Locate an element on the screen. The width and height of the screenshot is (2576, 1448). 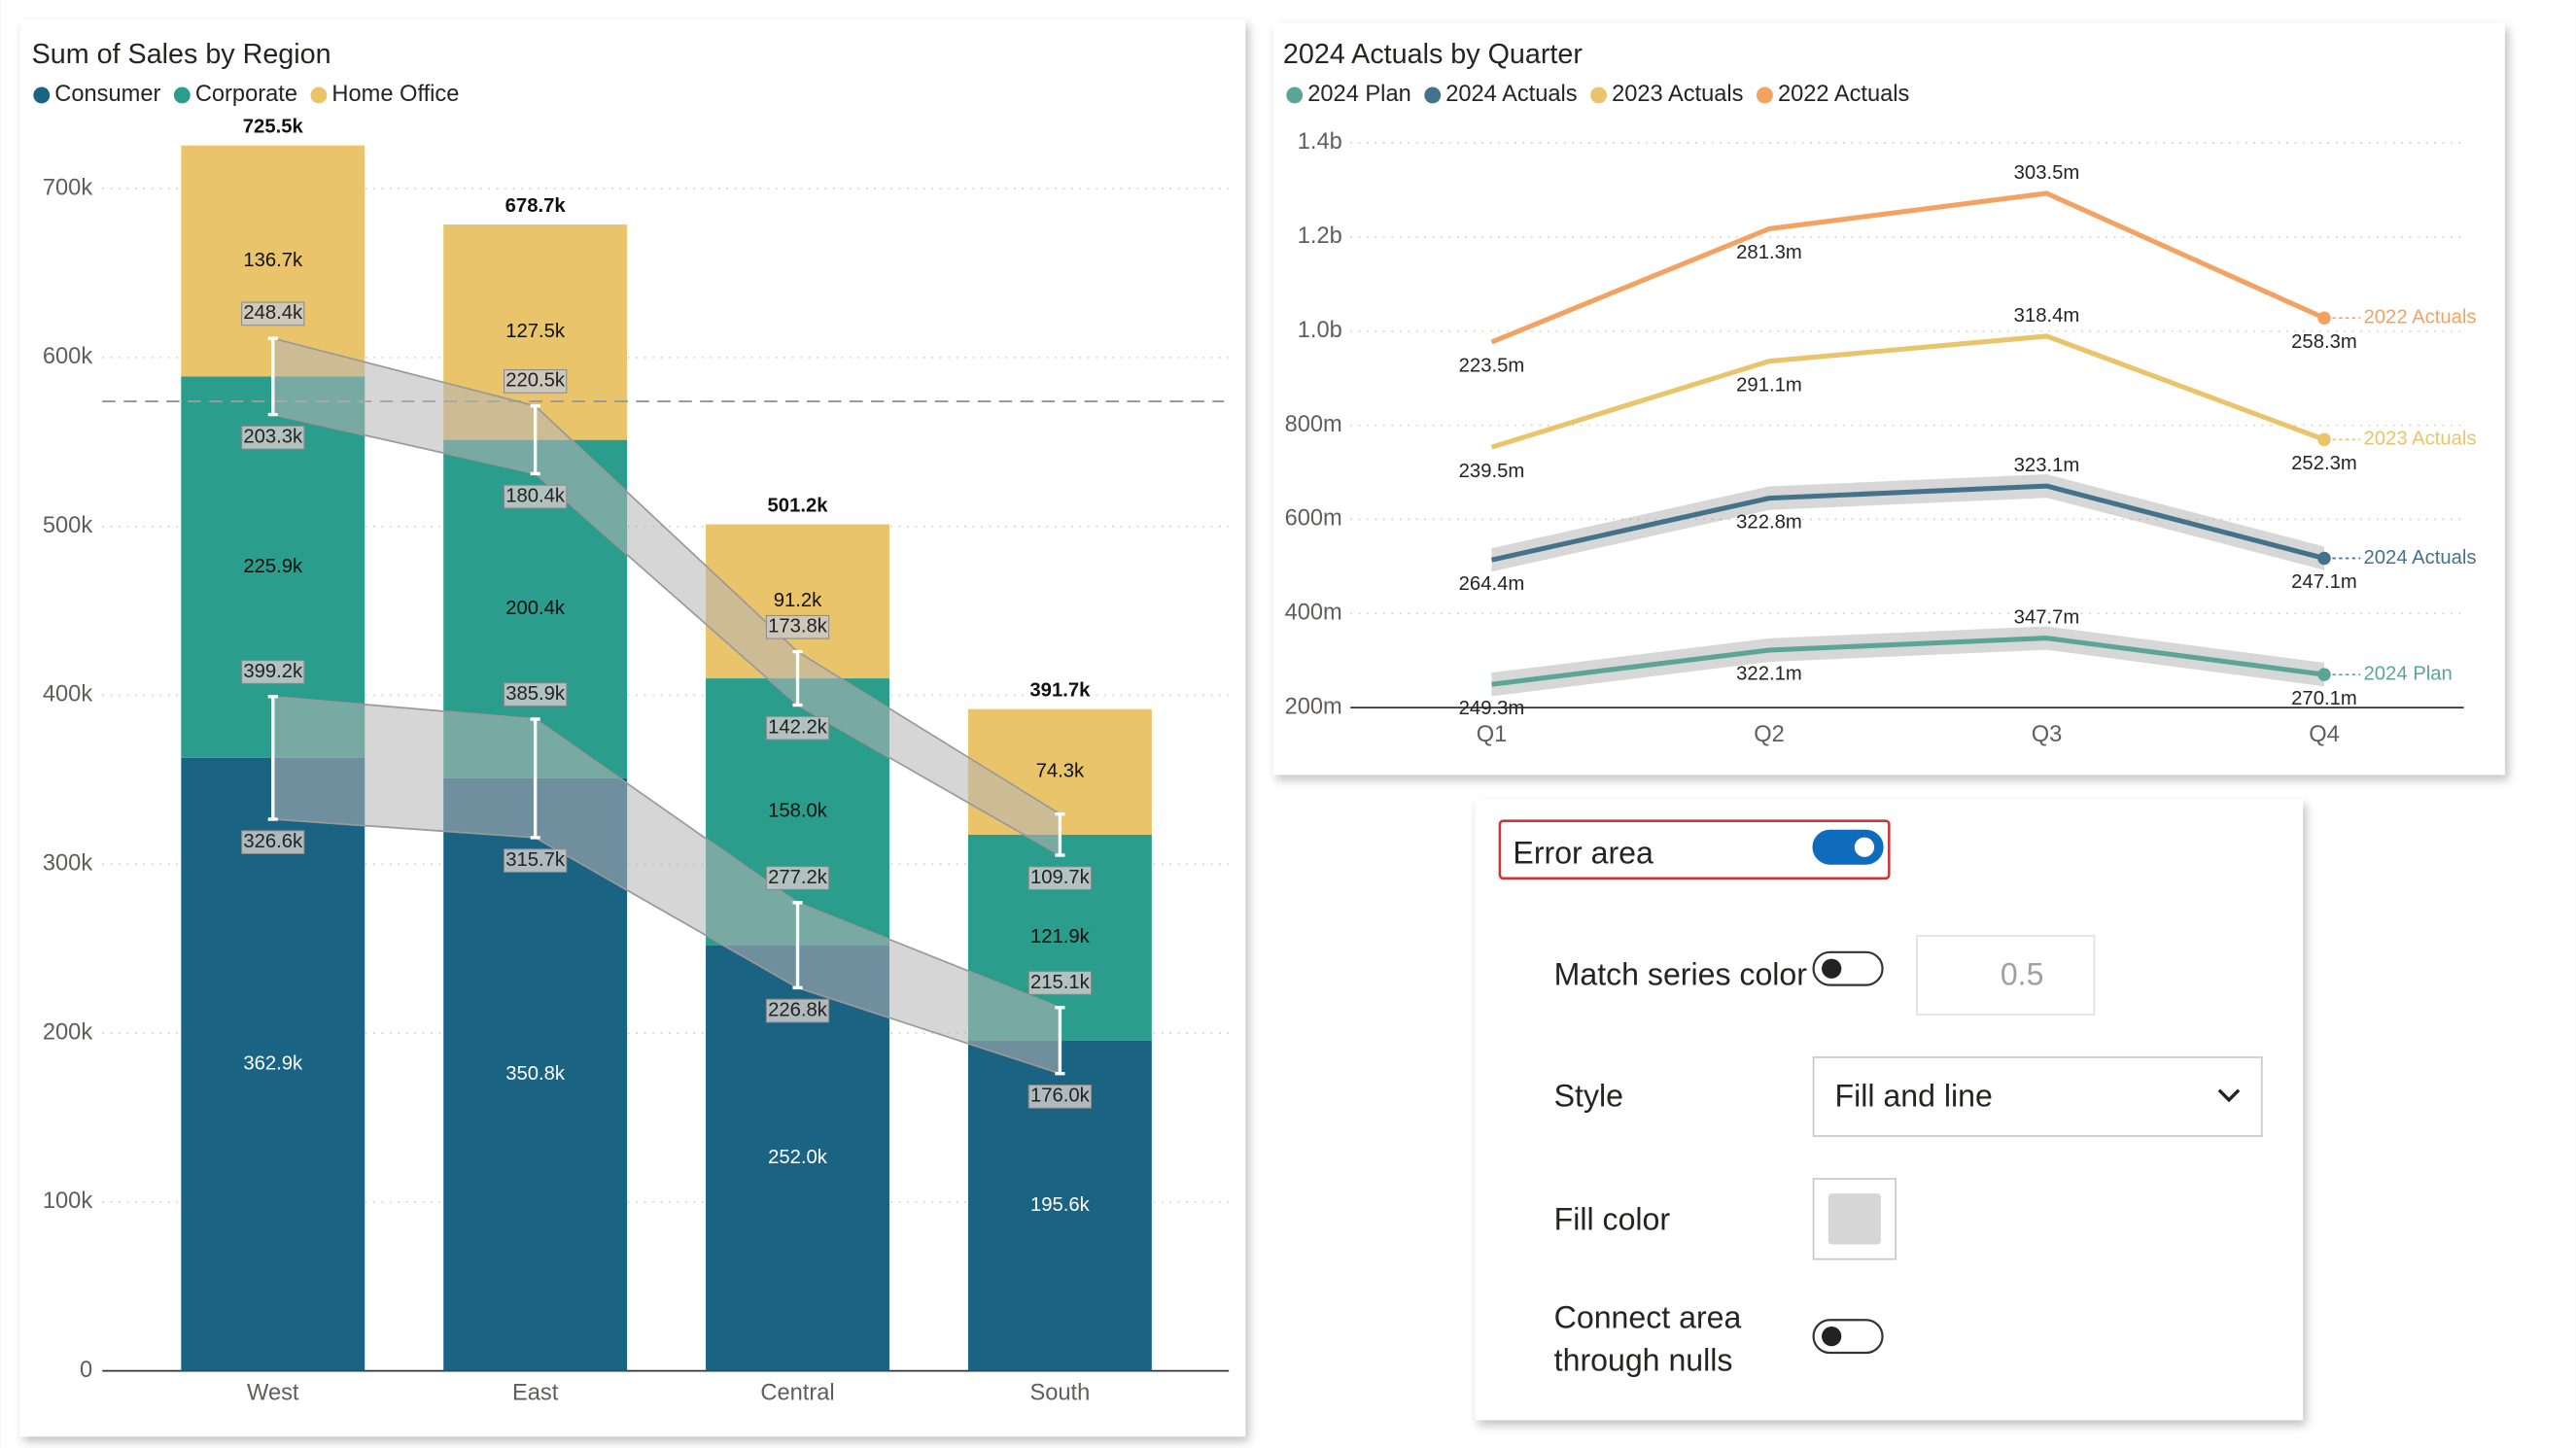
error-label: 315.7k is located at coordinates (535, 860).